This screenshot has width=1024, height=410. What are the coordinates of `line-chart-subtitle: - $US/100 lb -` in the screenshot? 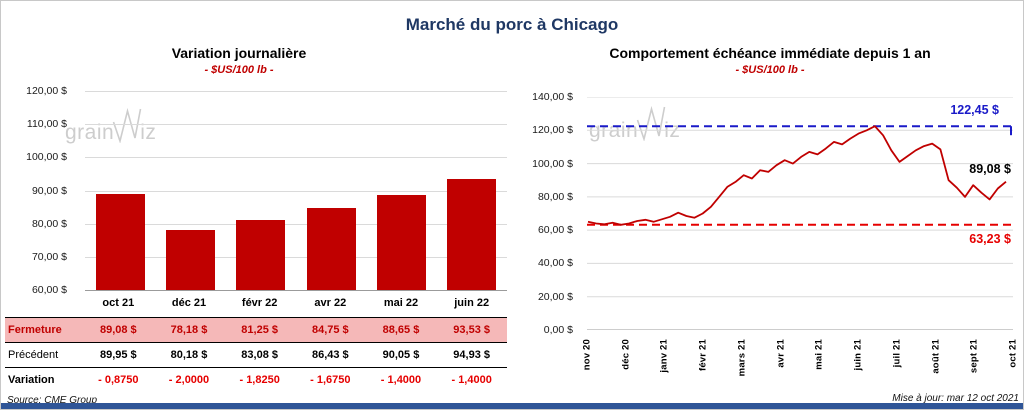 It's located at (770, 70).